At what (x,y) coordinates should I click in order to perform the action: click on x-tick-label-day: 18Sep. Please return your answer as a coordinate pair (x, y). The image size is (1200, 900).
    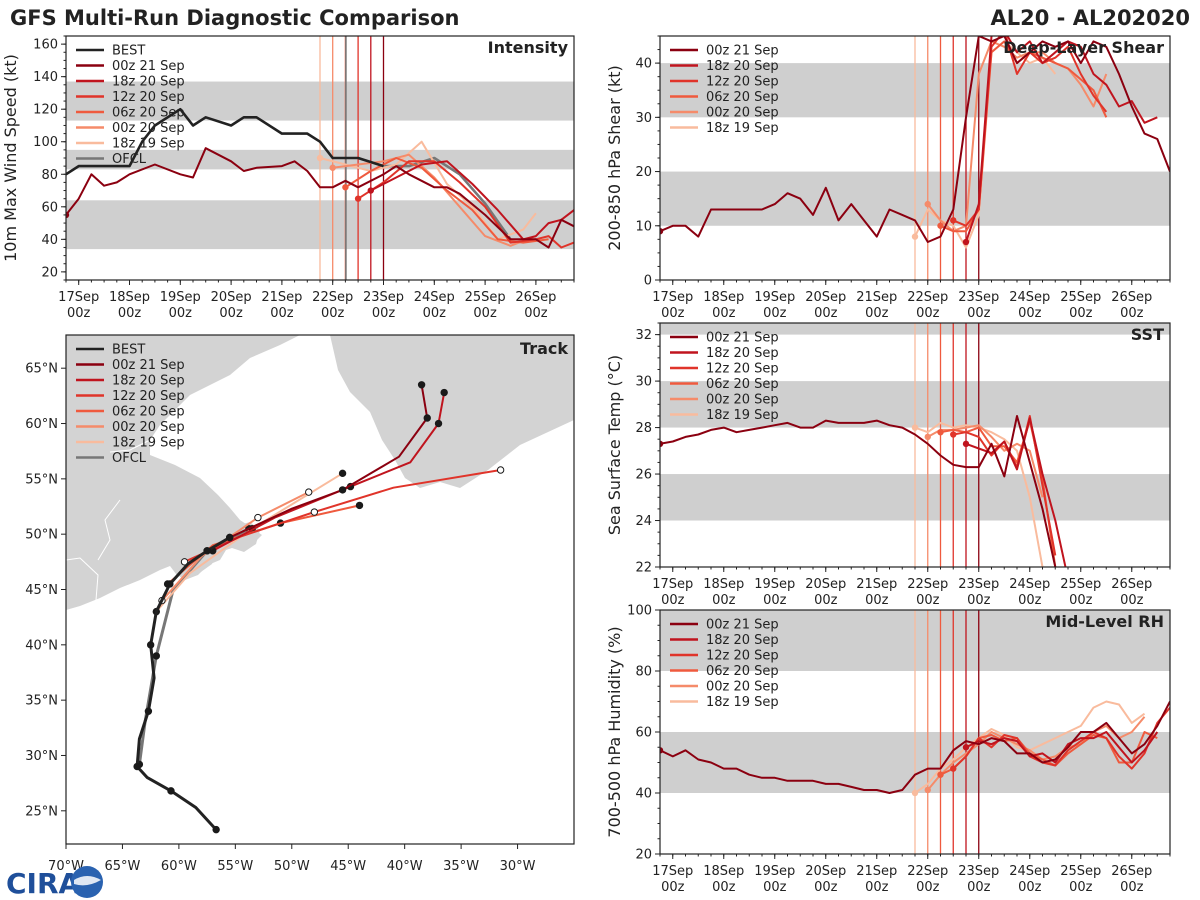
    Looking at the image, I should click on (723, 871).